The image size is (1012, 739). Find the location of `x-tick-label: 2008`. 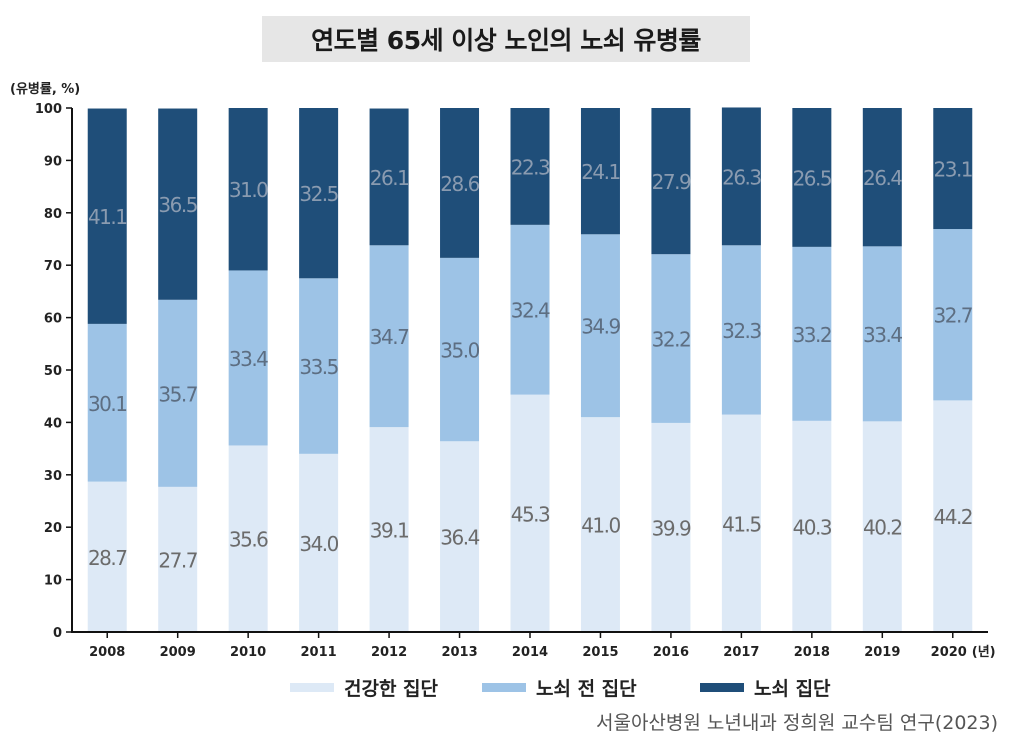

x-tick-label: 2008 is located at coordinates (107, 652).